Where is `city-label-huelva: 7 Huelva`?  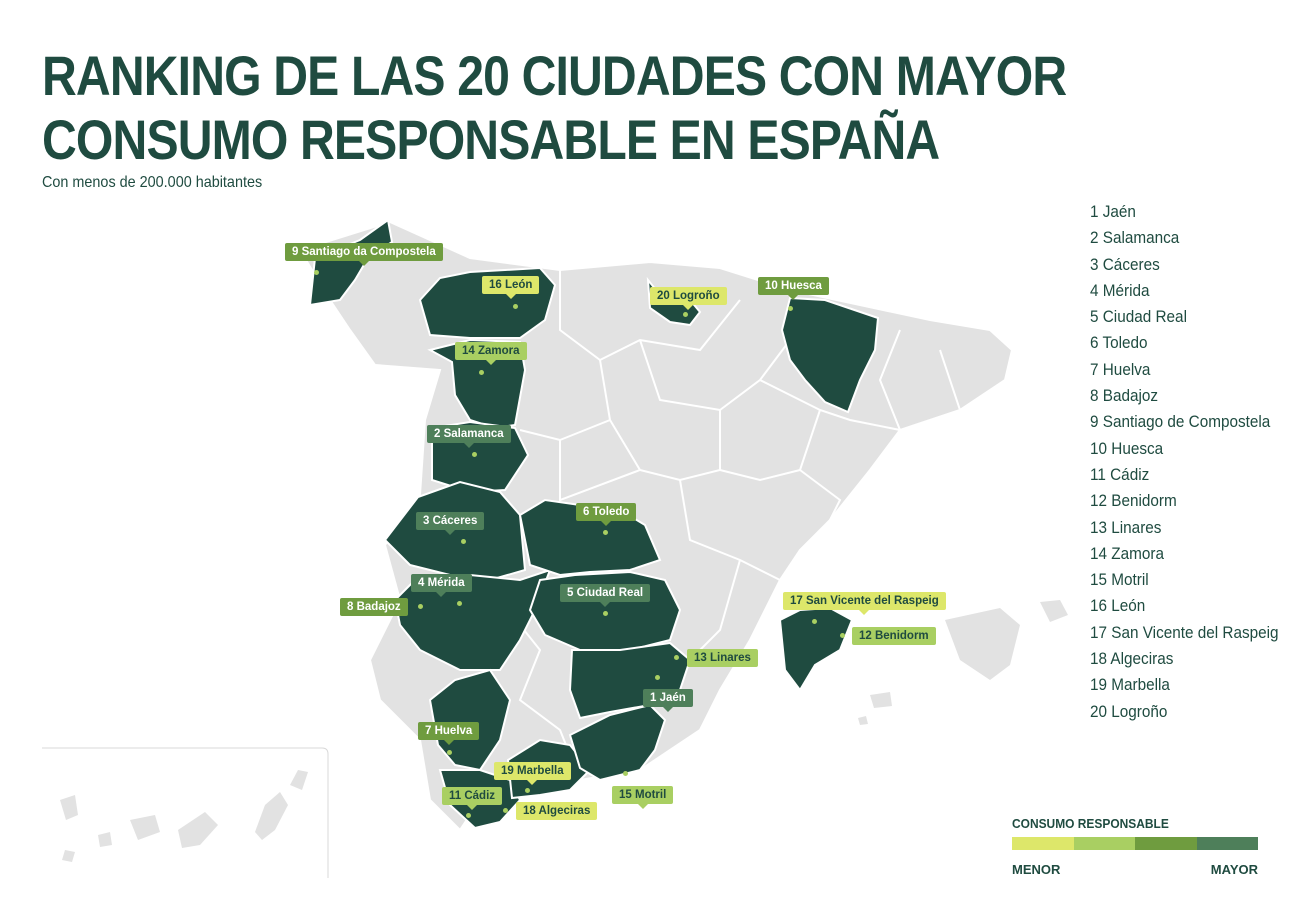
city-label-huelva: 7 Huelva is located at coordinates (449, 733).